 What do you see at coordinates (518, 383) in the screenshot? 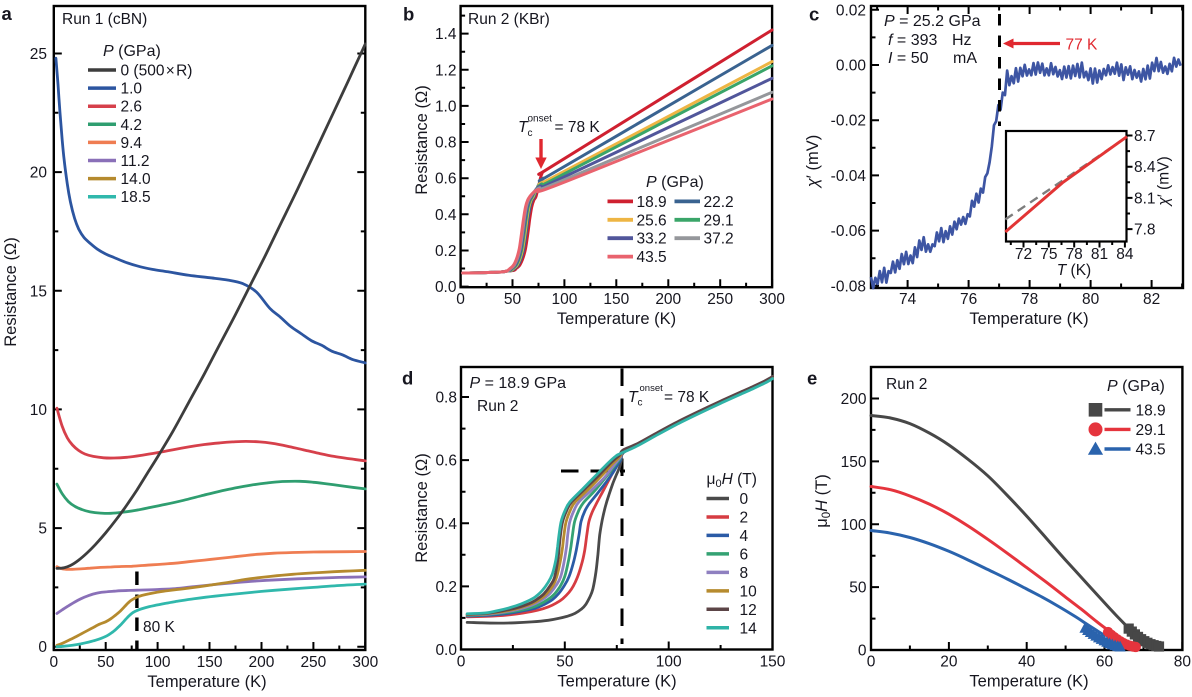
I see `svg-text: P = 18.9 GPa` at bounding box center [518, 383].